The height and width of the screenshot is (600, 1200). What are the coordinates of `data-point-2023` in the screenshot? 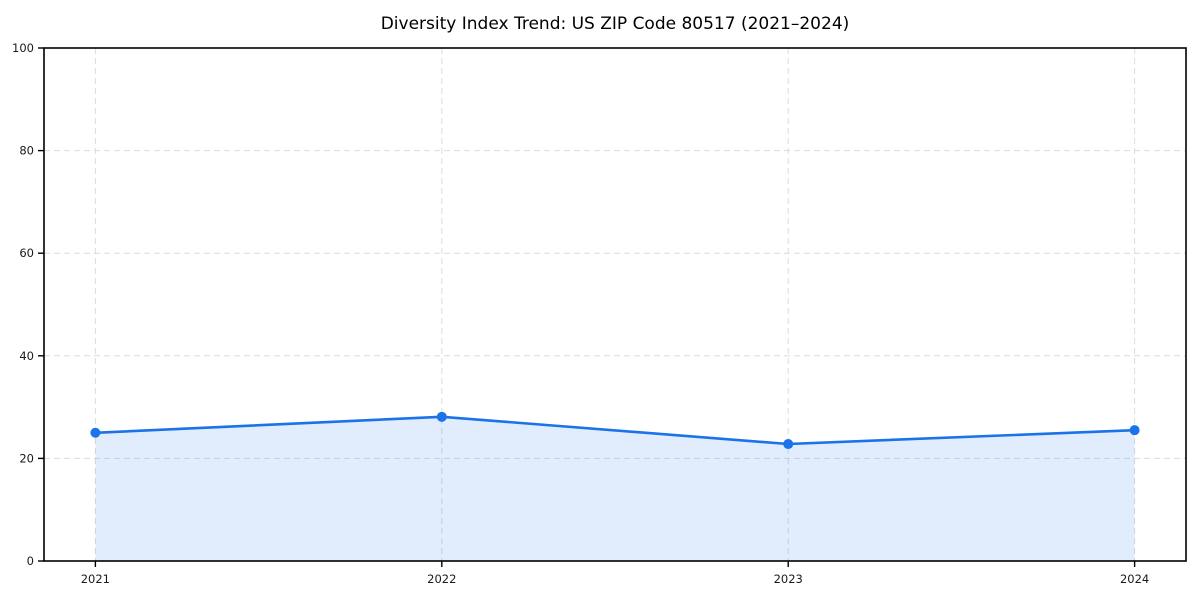 It's located at (788, 444).